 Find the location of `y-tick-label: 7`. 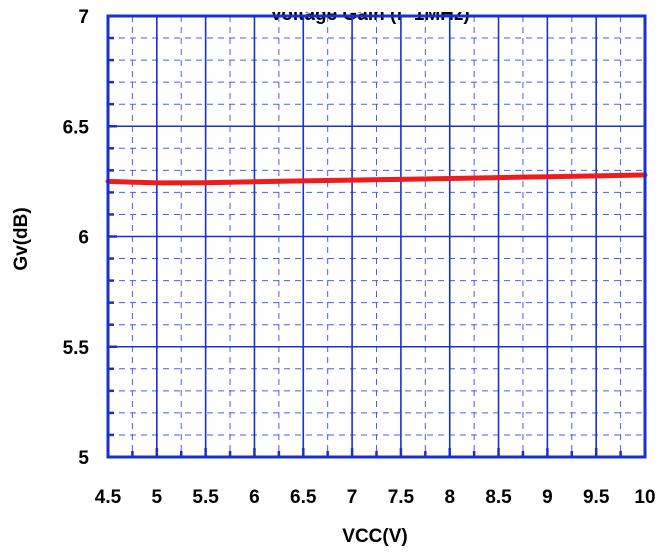

y-tick-label: 7 is located at coordinates (83, 17).